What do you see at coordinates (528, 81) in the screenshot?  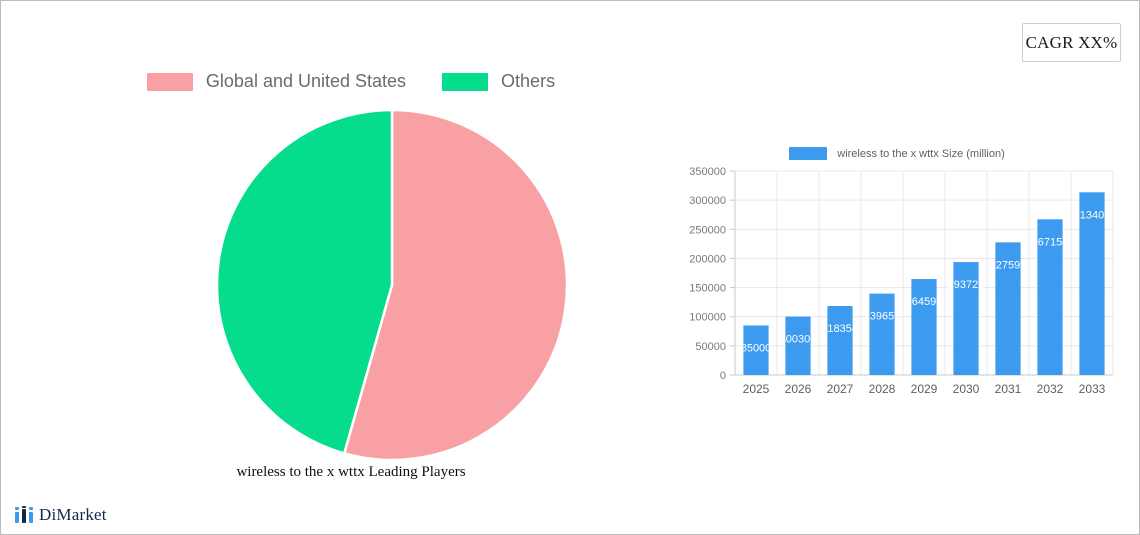 I see `pie-legend-label-secondary: Others` at bounding box center [528, 81].